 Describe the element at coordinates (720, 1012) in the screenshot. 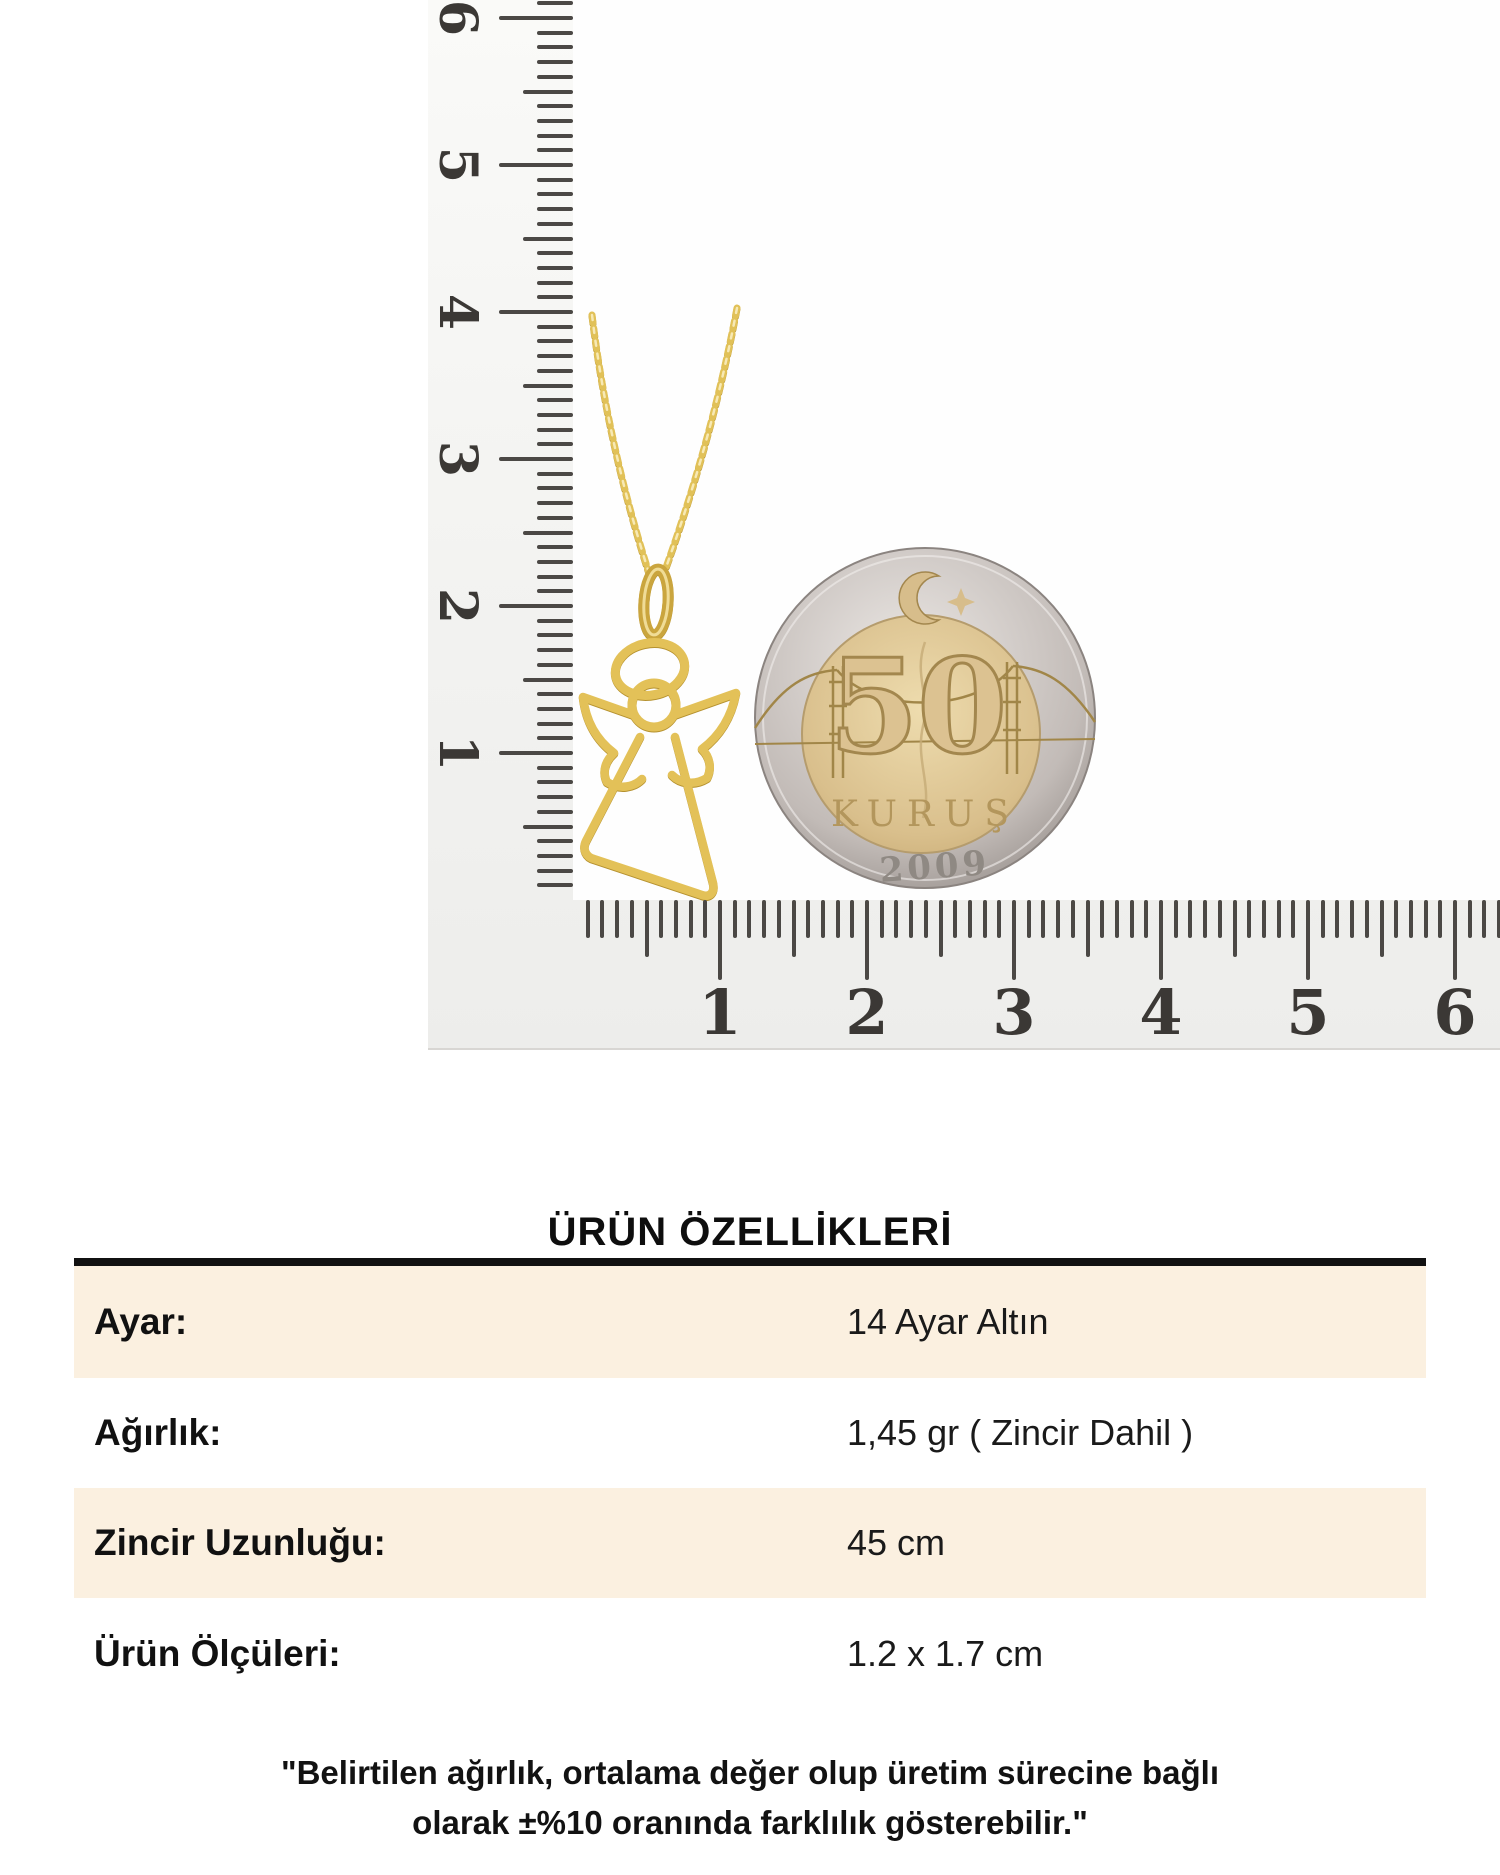

I see `horizontal-ruler-number: 1` at that location.